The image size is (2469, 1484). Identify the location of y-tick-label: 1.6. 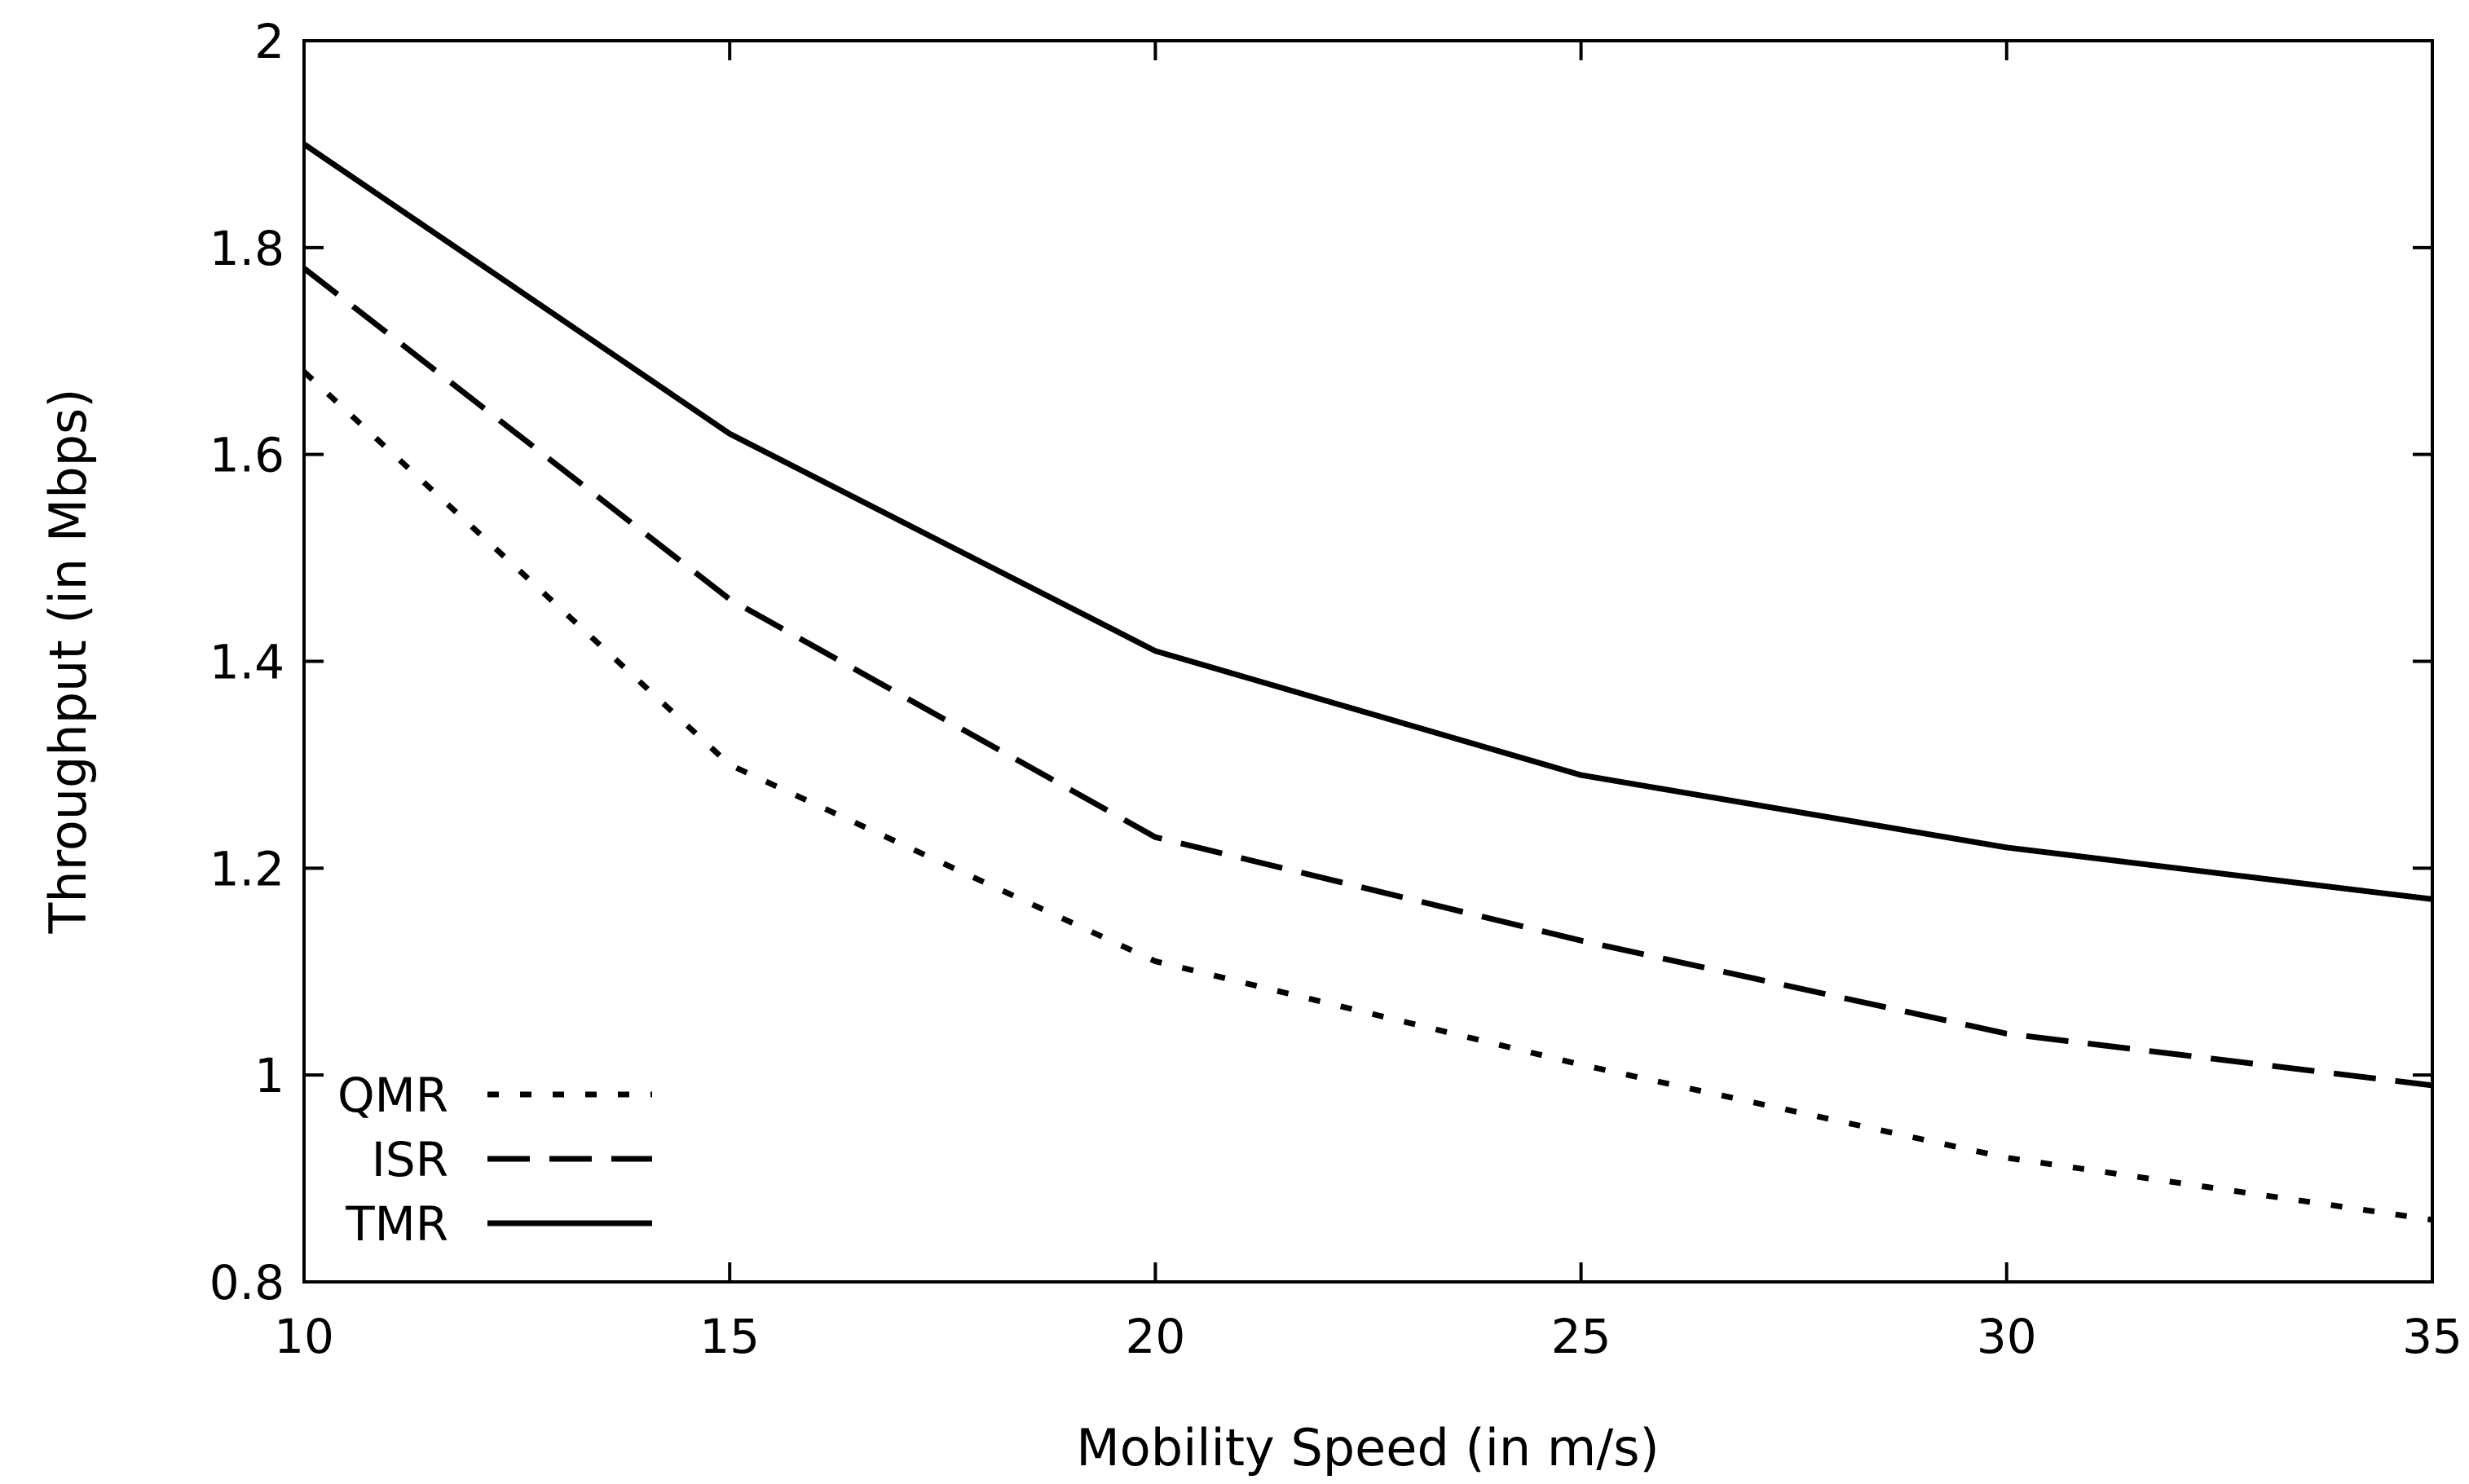
(246, 455).